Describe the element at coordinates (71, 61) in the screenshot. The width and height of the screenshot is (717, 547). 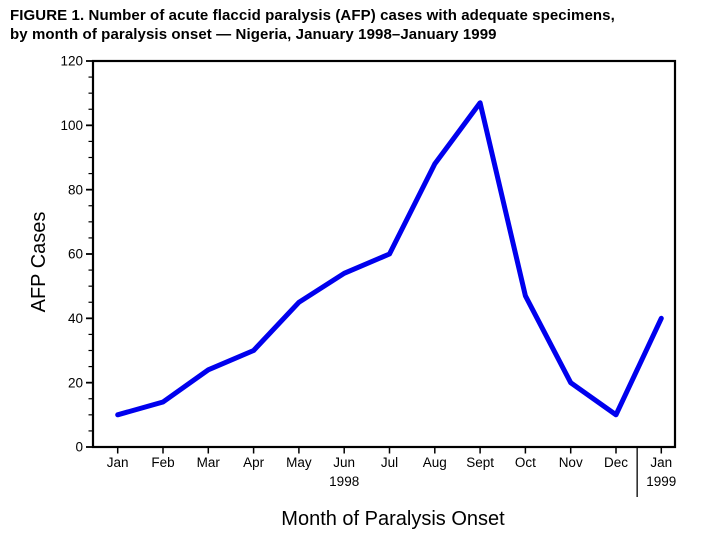
I see `y-tick-label: 120` at that location.